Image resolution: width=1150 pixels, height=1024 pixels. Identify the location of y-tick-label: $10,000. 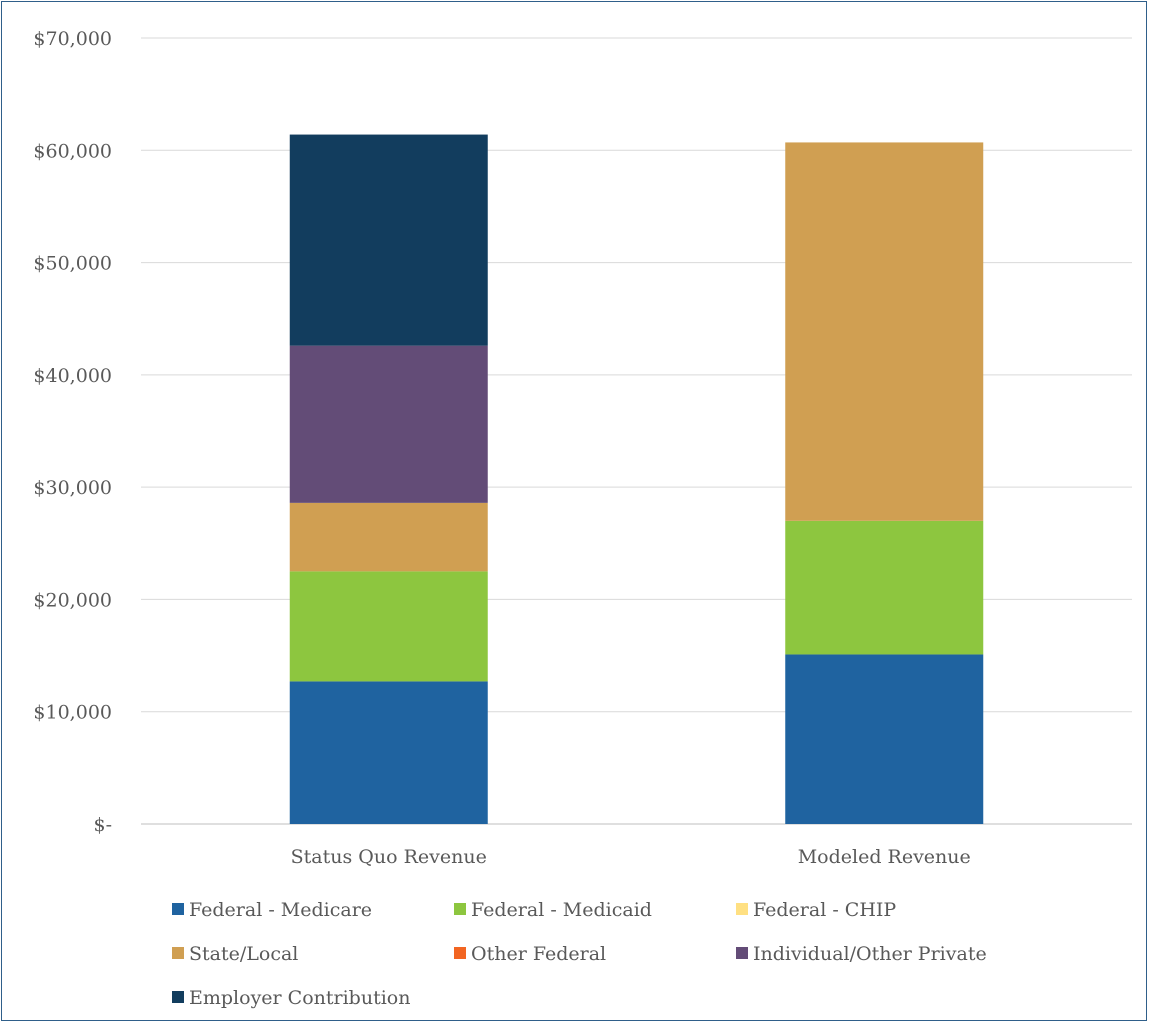
(72, 713).